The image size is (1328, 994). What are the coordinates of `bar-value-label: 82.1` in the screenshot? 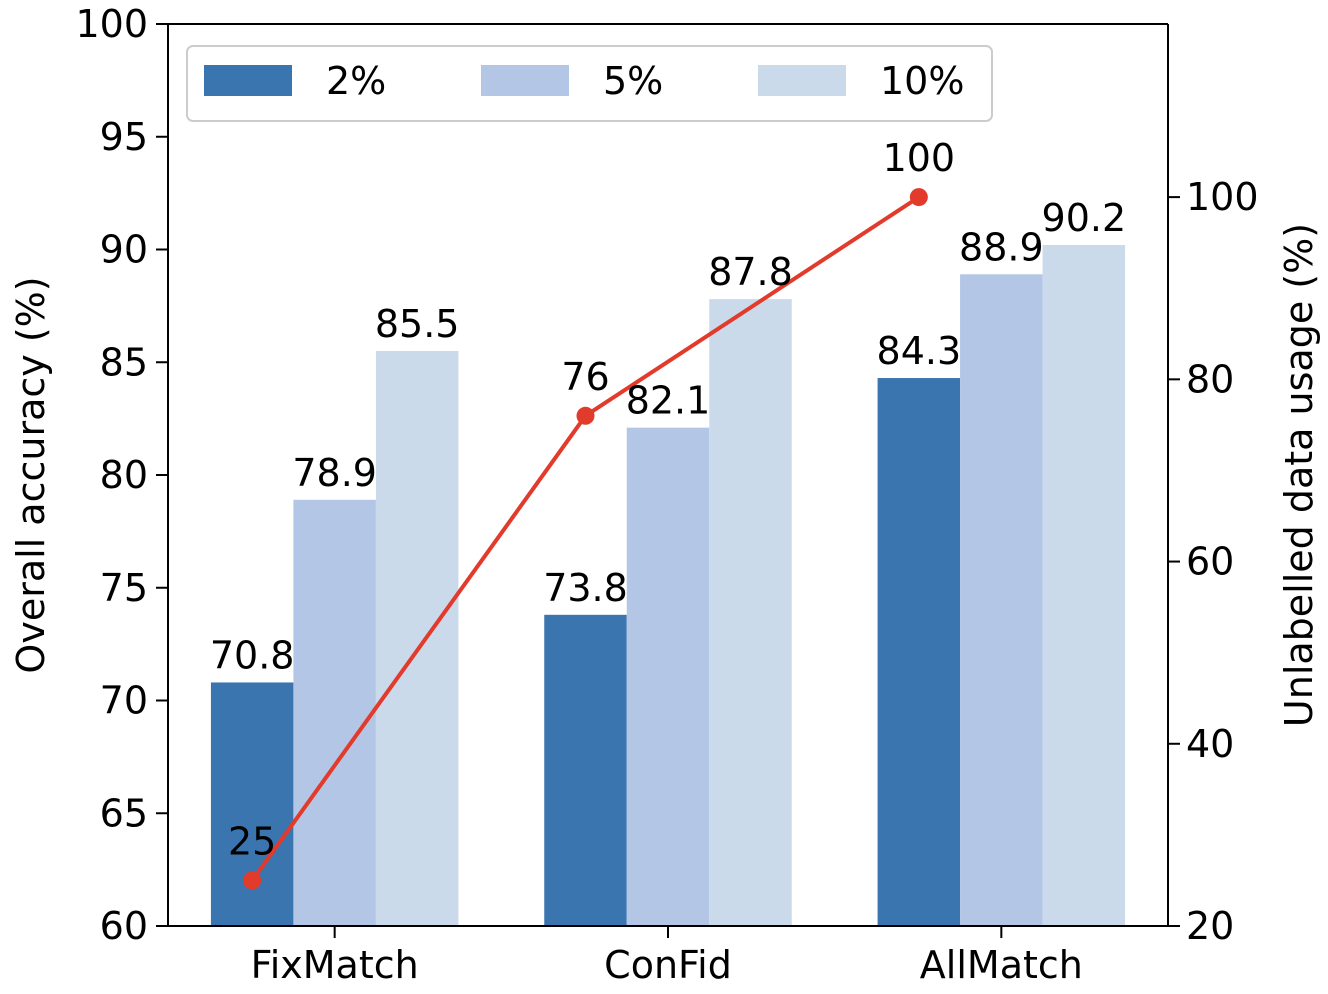 It's located at (668, 401).